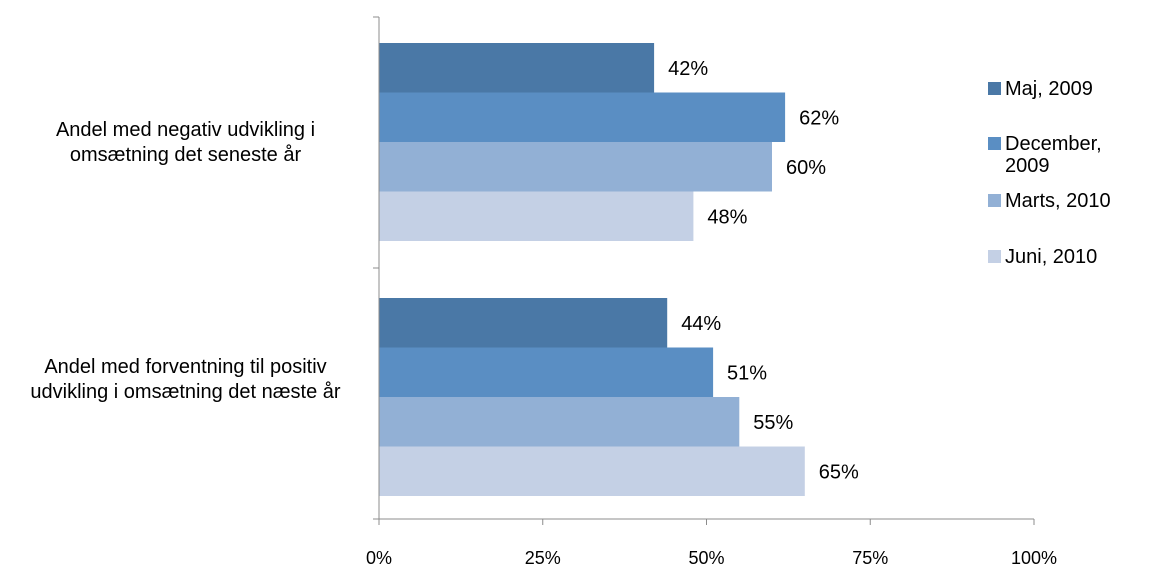 Image resolution: width=1149 pixels, height=567 pixels. Describe the element at coordinates (727, 217) in the screenshot. I see `data-label-0-3: 48%` at that location.